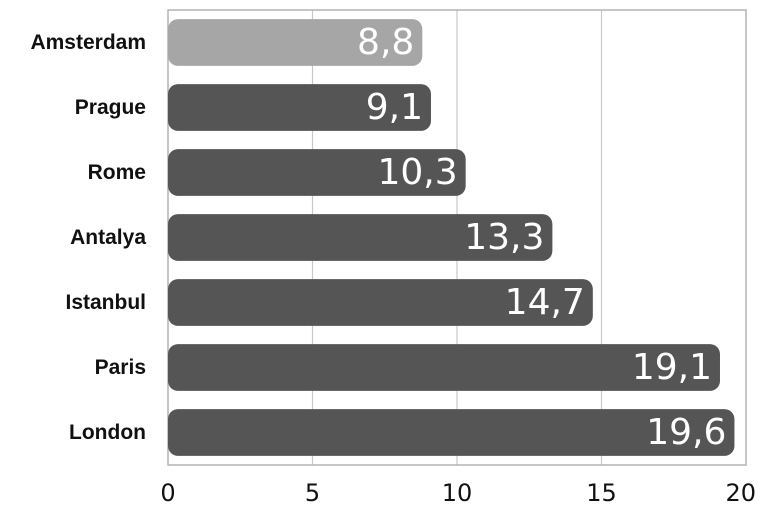  I want to click on category-label-rome: Rome, so click(117, 172).